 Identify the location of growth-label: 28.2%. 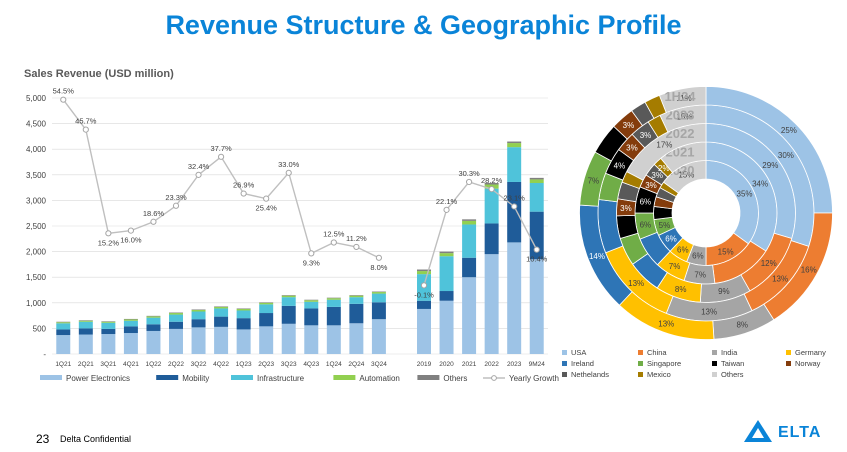
(492, 180).